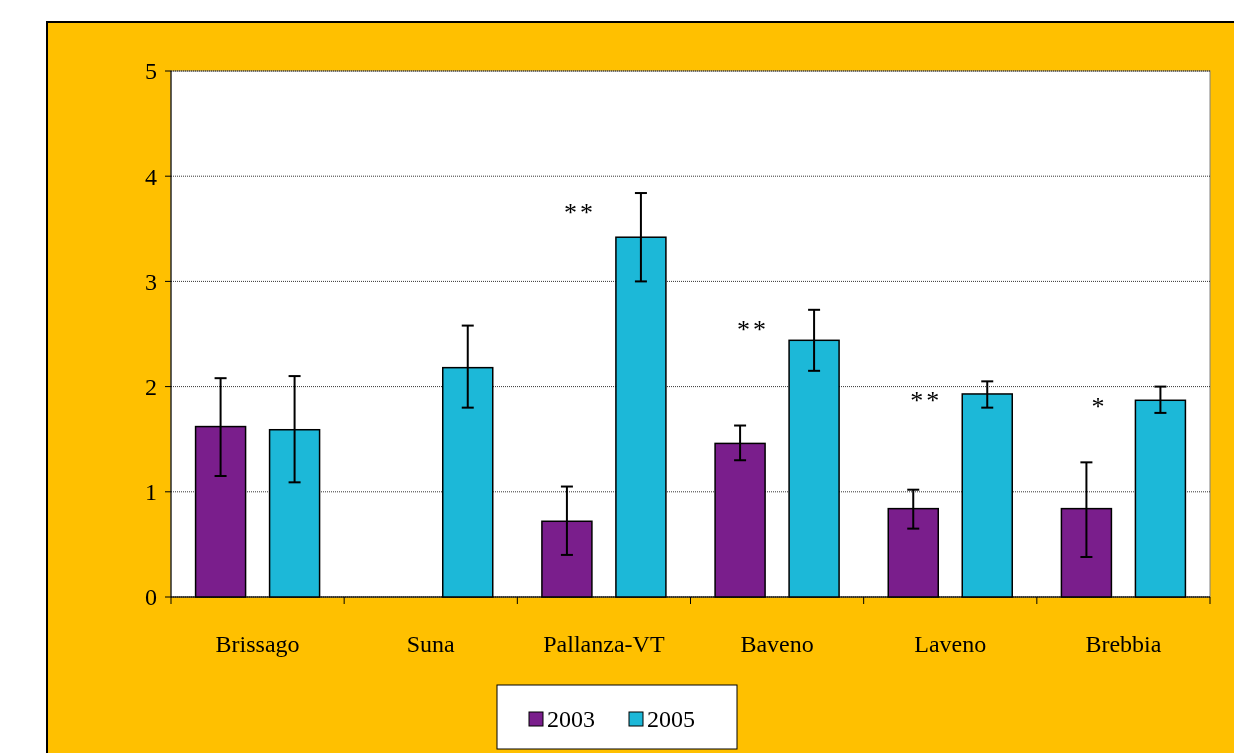 This screenshot has height=753, width=1234. Describe the element at coordinates (777, 644) in the screenshot. I see `x-tick-label: Baveno` at that location.